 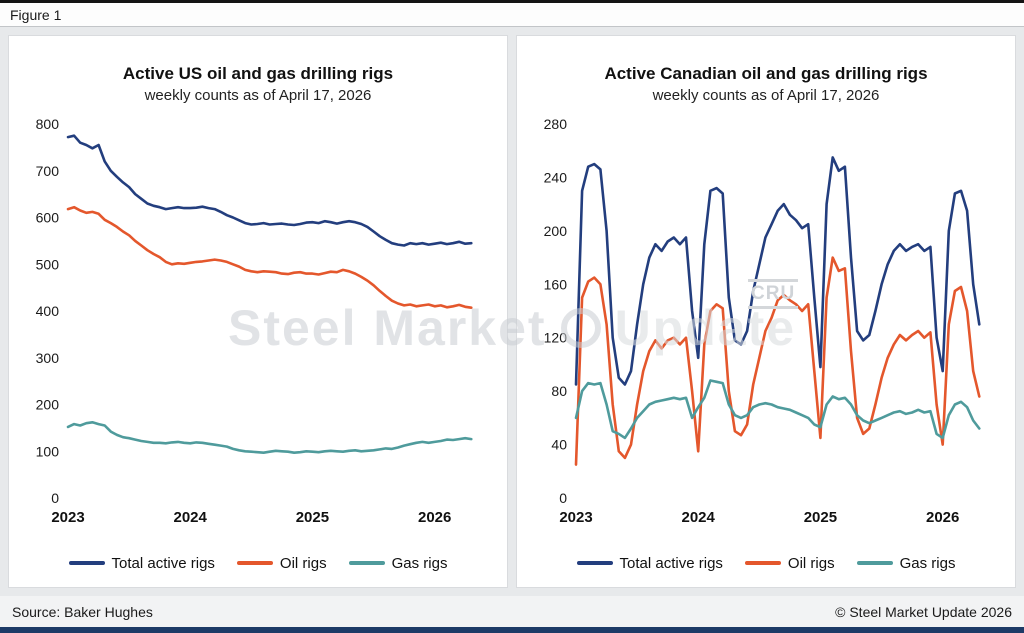 I want to click on svg-text: 240, so click(x=556, y=177).